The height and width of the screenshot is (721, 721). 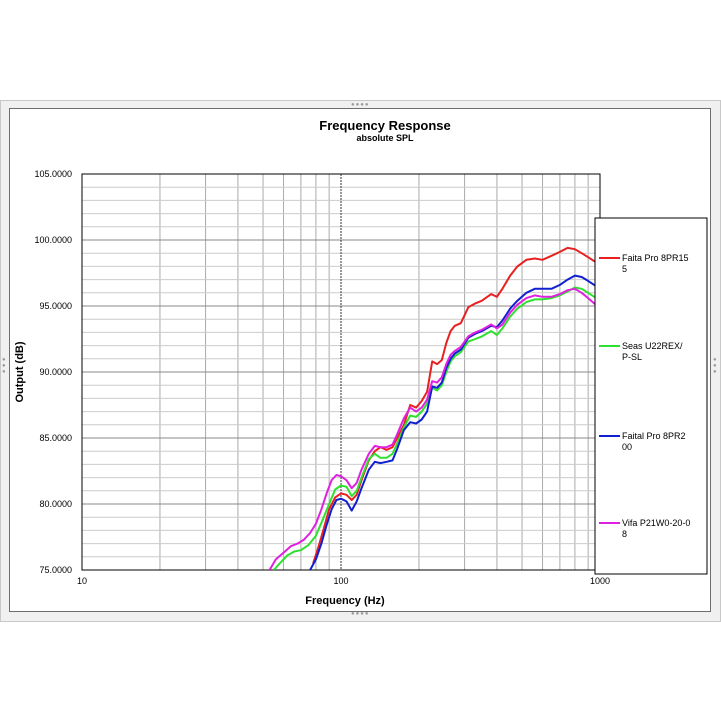 I want to click on x-tick-label: 100, so click(x=340, y=581).